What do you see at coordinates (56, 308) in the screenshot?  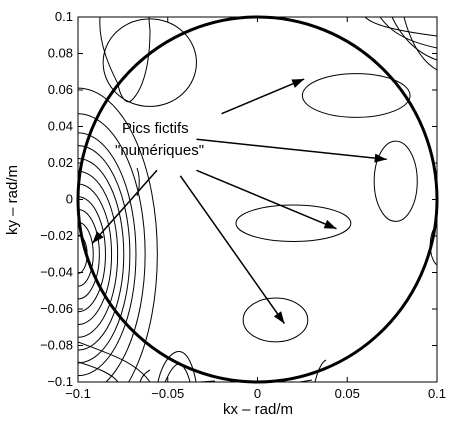 I see `y-tick-label: −0.06` at bounding box center [56, 308].